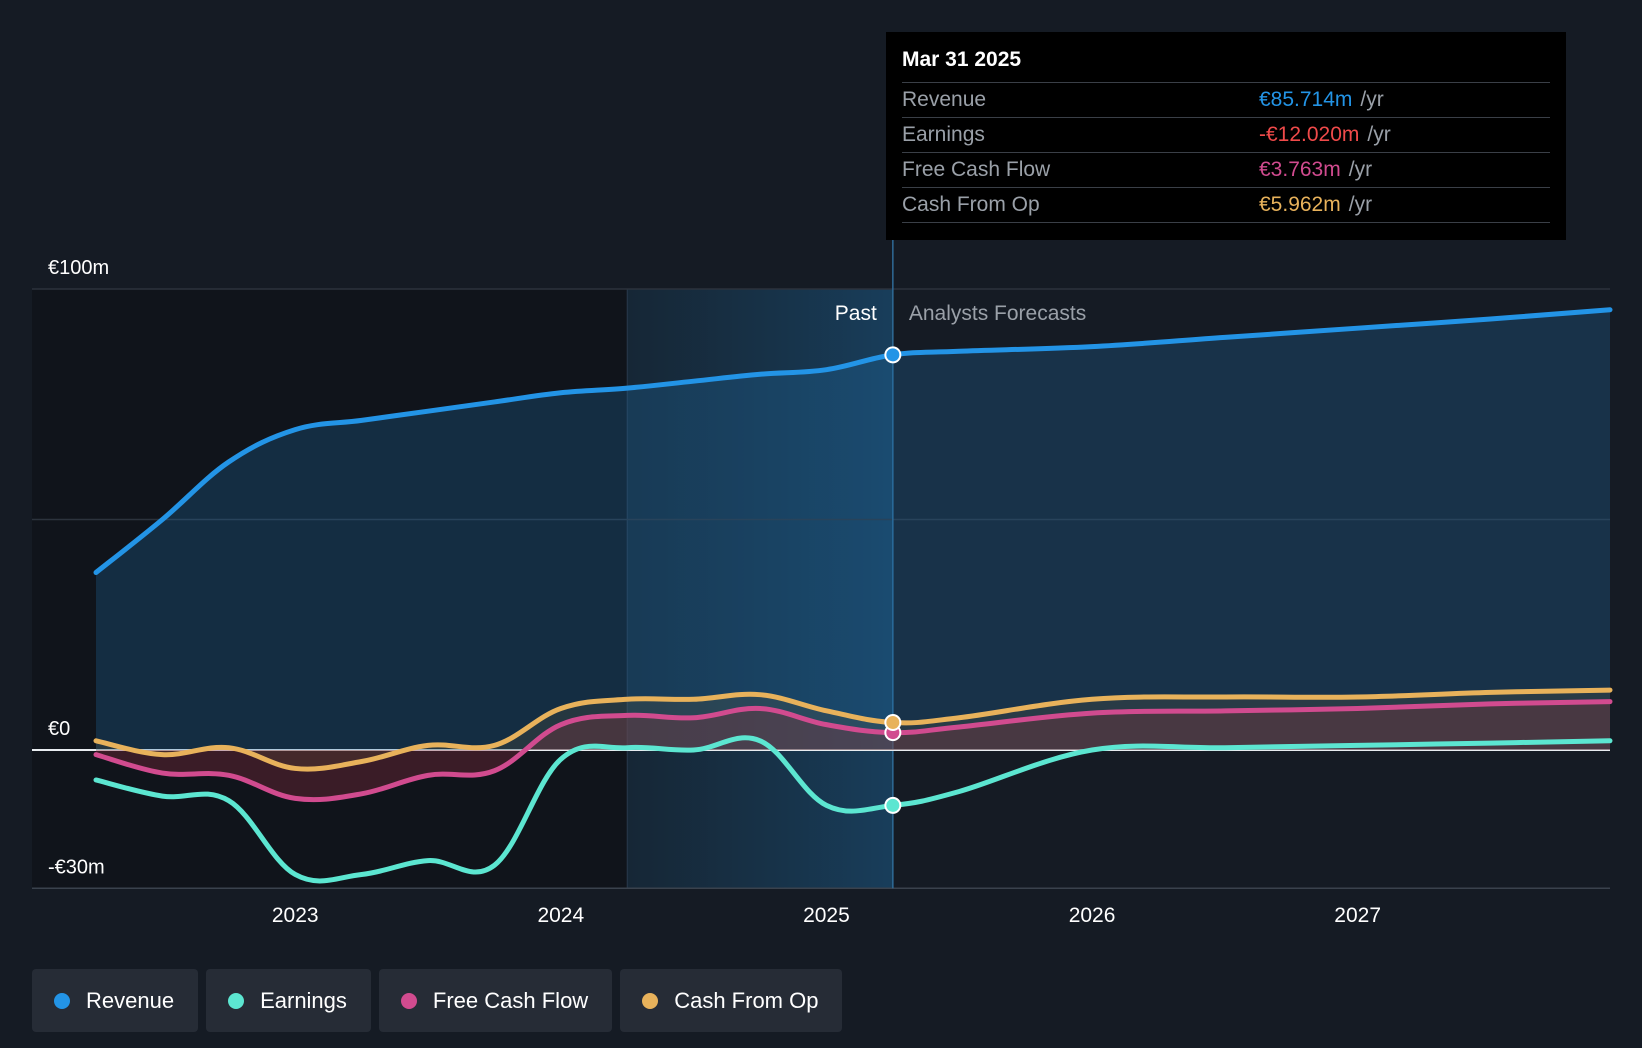 Image resolution: width=1642 pixels, height=1048 pixels. Describe the element at coordinates (856, 313) in the screenshot. I see `past-label: Past` at that location.